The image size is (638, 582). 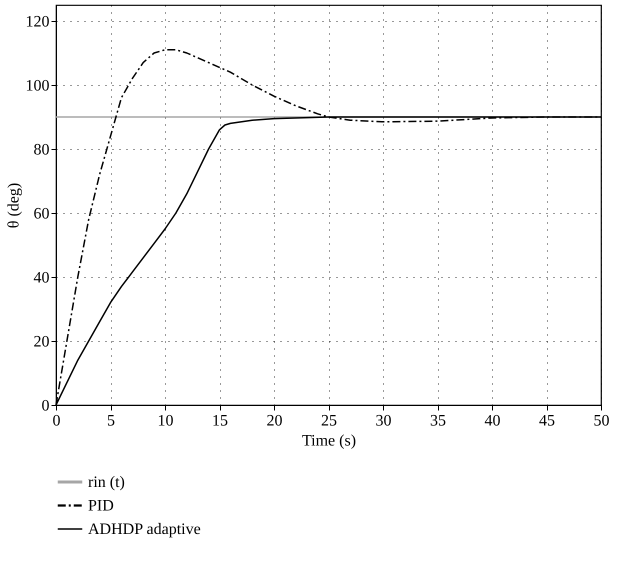 What do you see at coordinates (38, 86) in the screenshot?
I see `y-tick-label: 100` at bounding box center [38, 86].